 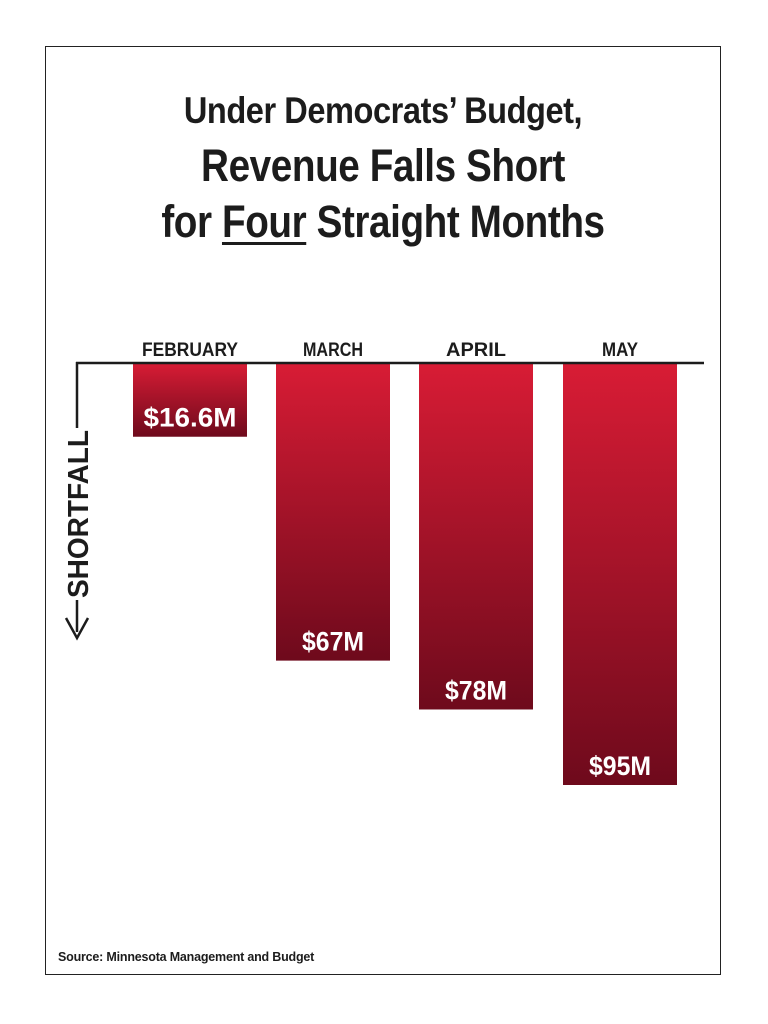 I want to click on title-line-2: Revenue Falls Short, so click(x=383, y=165).